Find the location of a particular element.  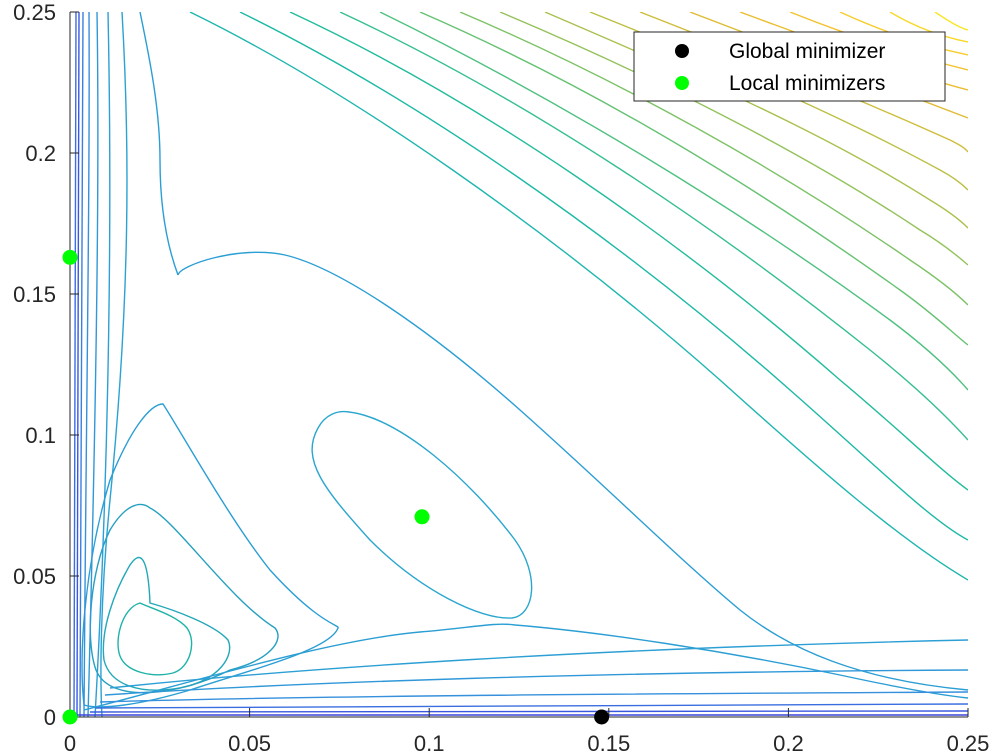

y-tick-label: 0.25 is located at coordinates (34, 12).